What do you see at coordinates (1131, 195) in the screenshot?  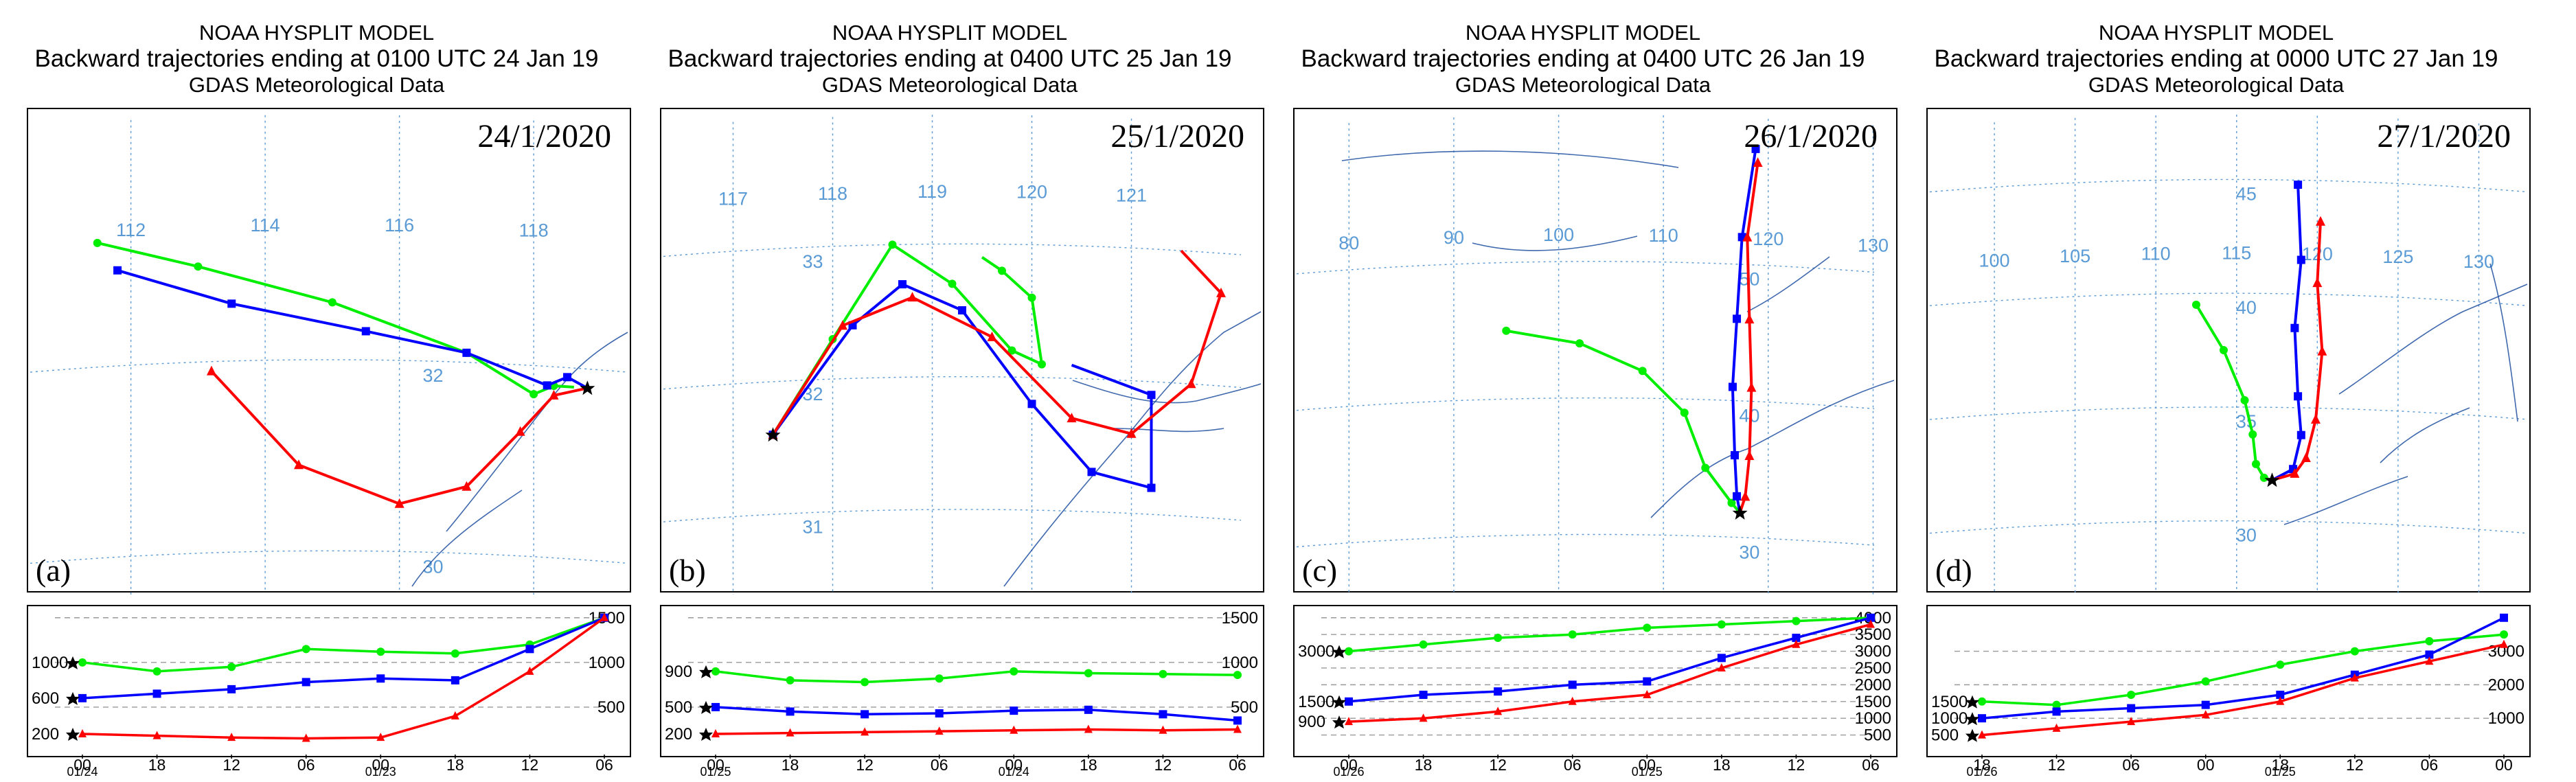 I see `longitude-label: 121` at bounding box center [1131, 195].